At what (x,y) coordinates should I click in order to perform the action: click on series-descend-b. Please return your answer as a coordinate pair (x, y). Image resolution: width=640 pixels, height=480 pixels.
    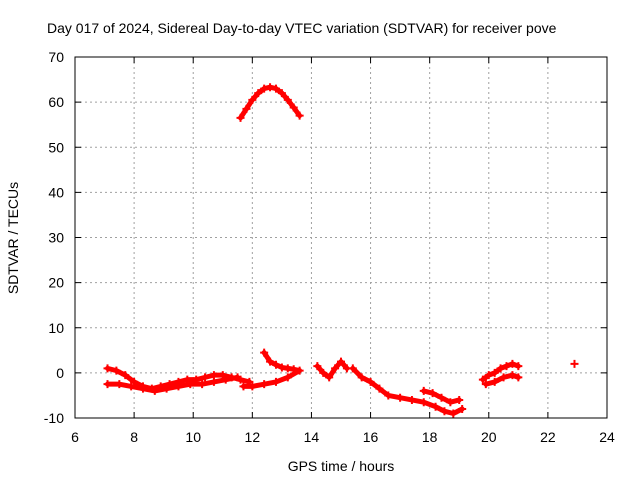
    Looking at the image, I should click on (441, 396).